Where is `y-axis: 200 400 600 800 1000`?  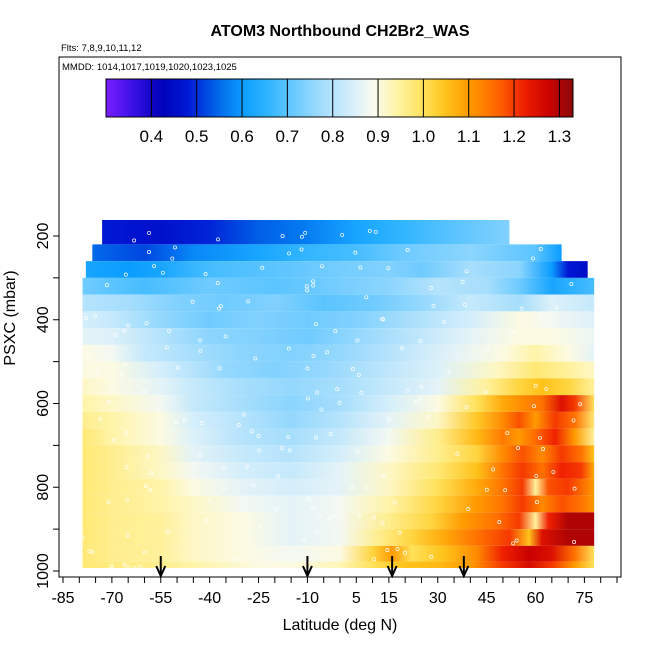
y-axis: 200 400 600 800 1000 is located at coordinates (47, 406).